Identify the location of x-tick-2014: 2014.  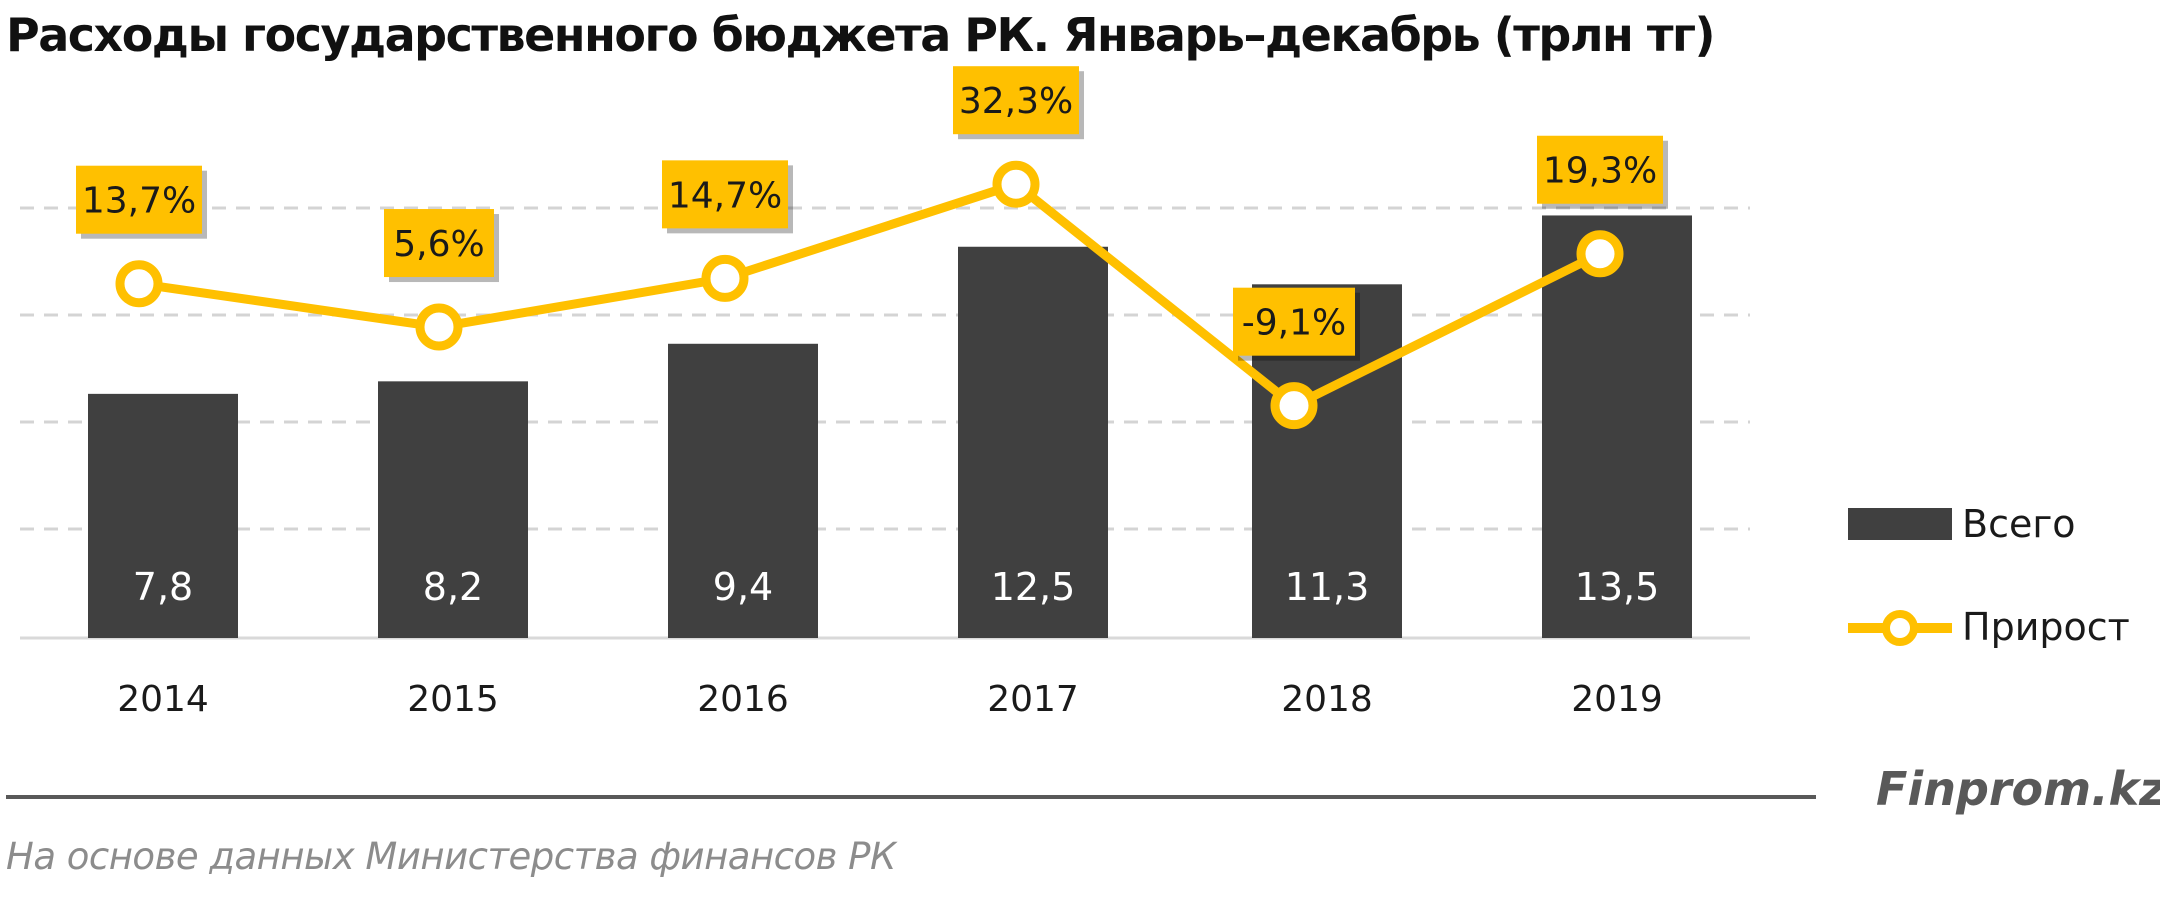
(163, 699).